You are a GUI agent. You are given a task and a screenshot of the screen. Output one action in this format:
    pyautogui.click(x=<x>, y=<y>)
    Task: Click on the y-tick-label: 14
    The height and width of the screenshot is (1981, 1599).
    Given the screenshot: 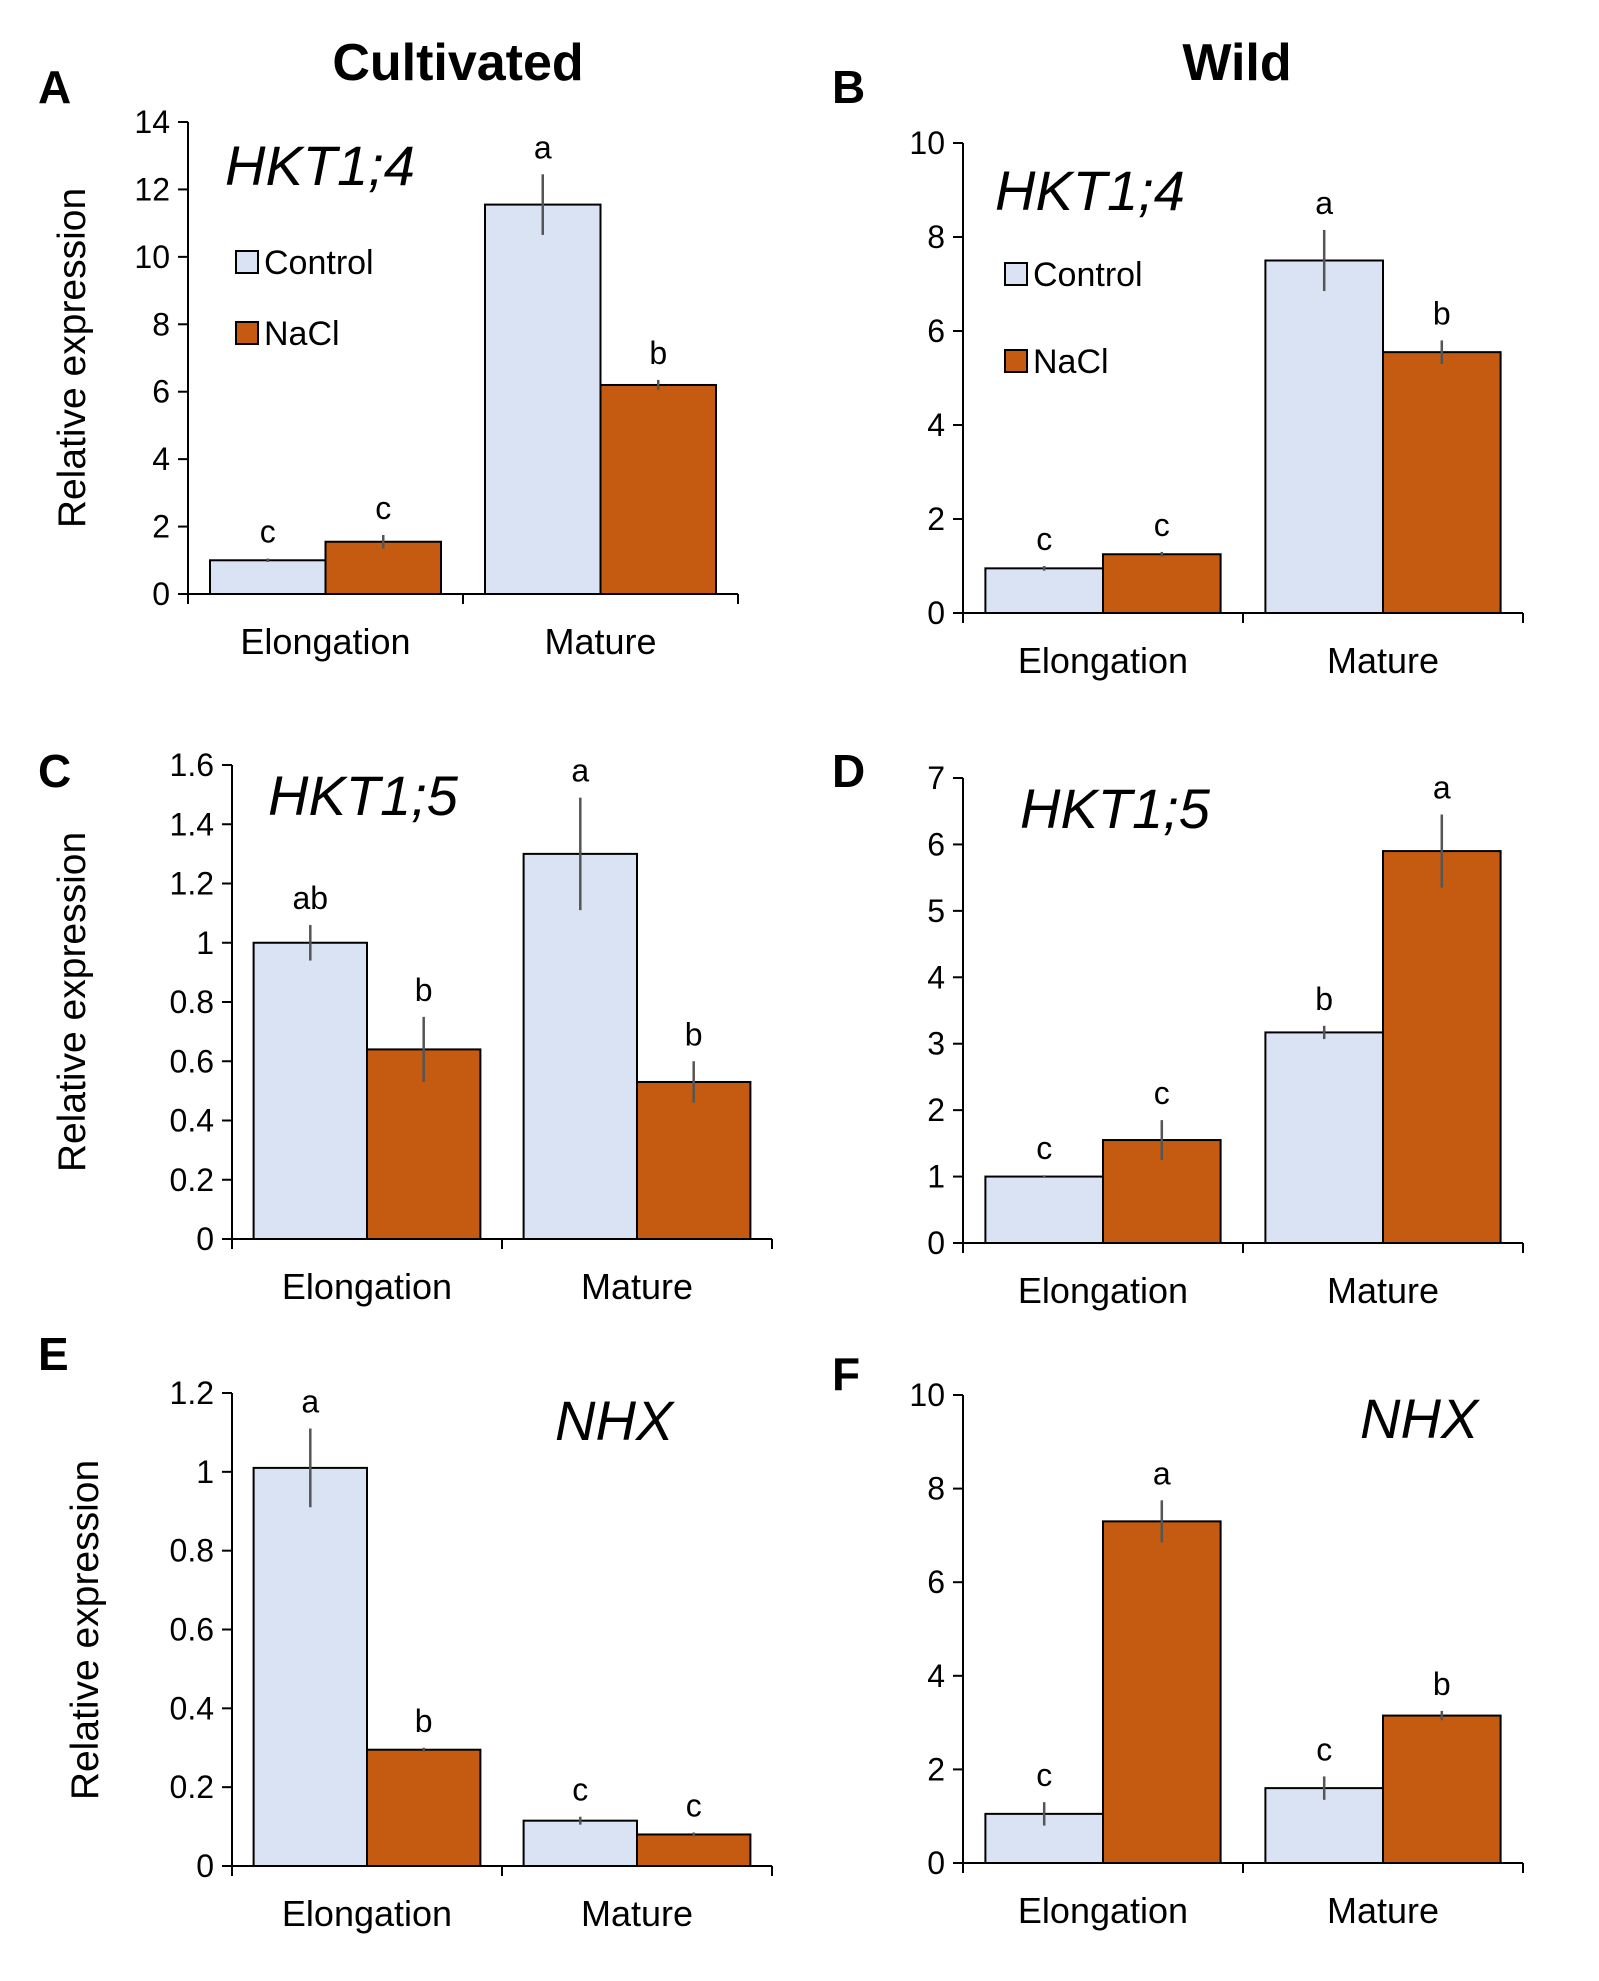 What is the action you would take?
    pyautogui.click(x=152, y=122)
    